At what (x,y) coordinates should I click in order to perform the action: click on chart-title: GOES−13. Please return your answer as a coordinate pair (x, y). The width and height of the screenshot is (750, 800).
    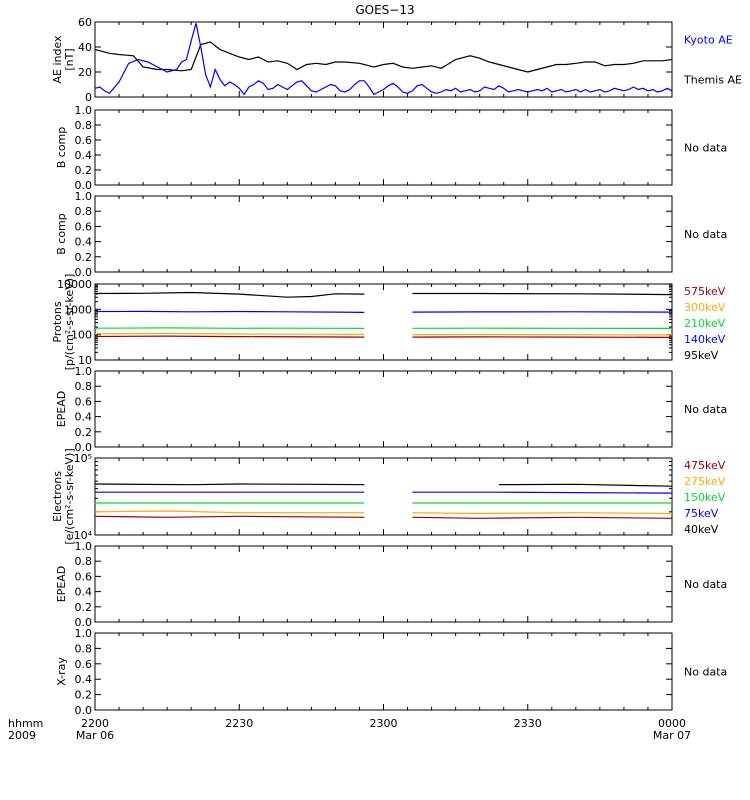
    Looking at the image, I should click on (384, 10).